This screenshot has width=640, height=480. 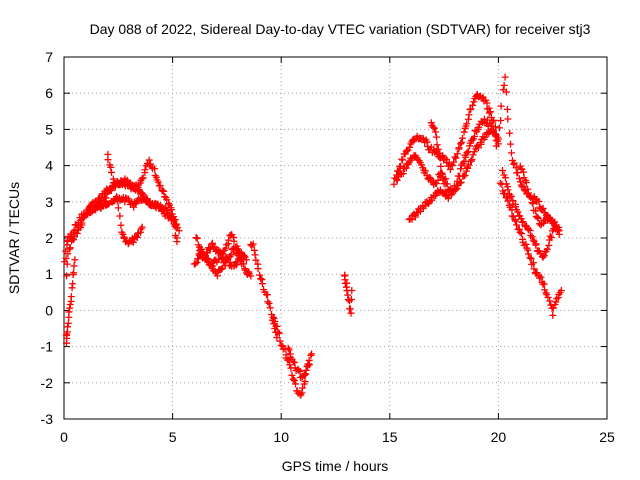 What do you see at coordinates (49, 93) in the screenshot?
I see `y-tick-label: 6` at bounding box center [49, 93].